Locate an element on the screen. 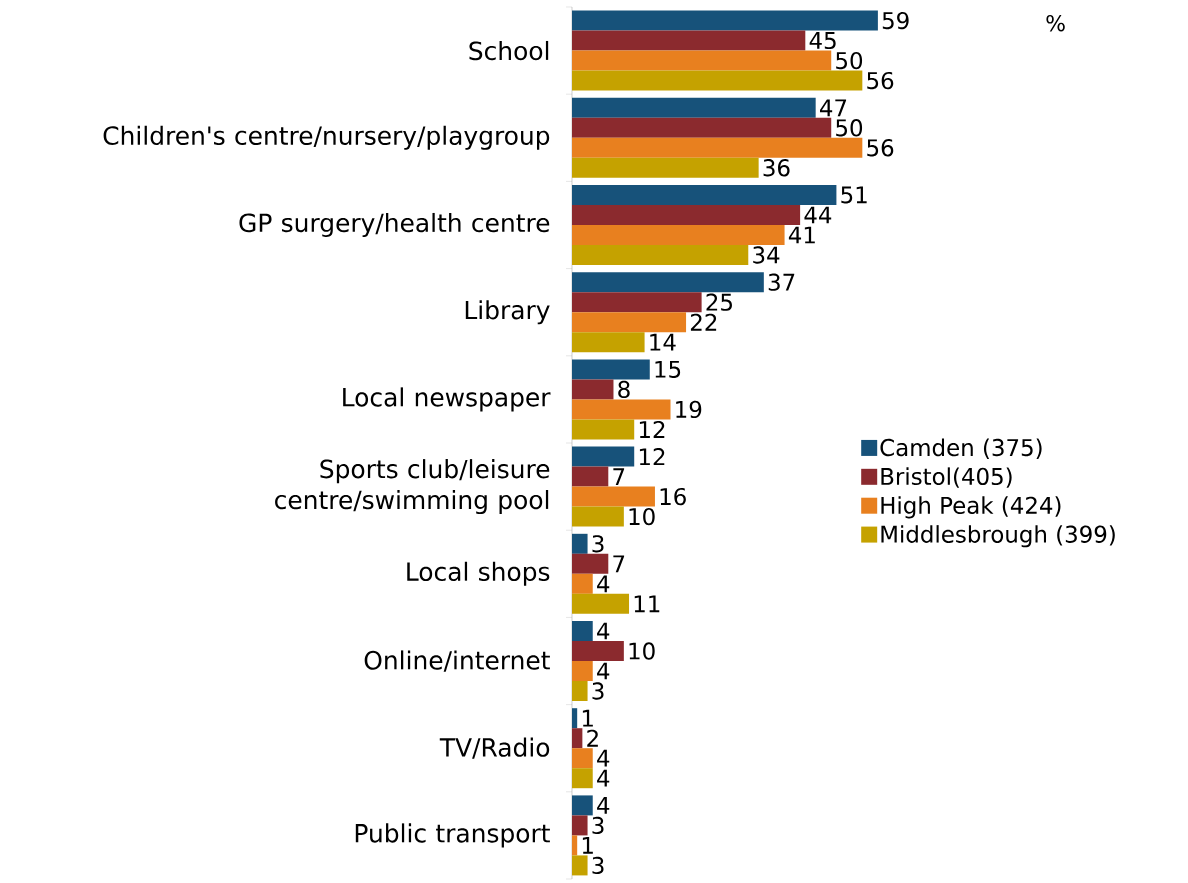 The width and height of the screenshot is (1188, 883). legend-label: High Peak (424) is located at coordinates (971, 507).